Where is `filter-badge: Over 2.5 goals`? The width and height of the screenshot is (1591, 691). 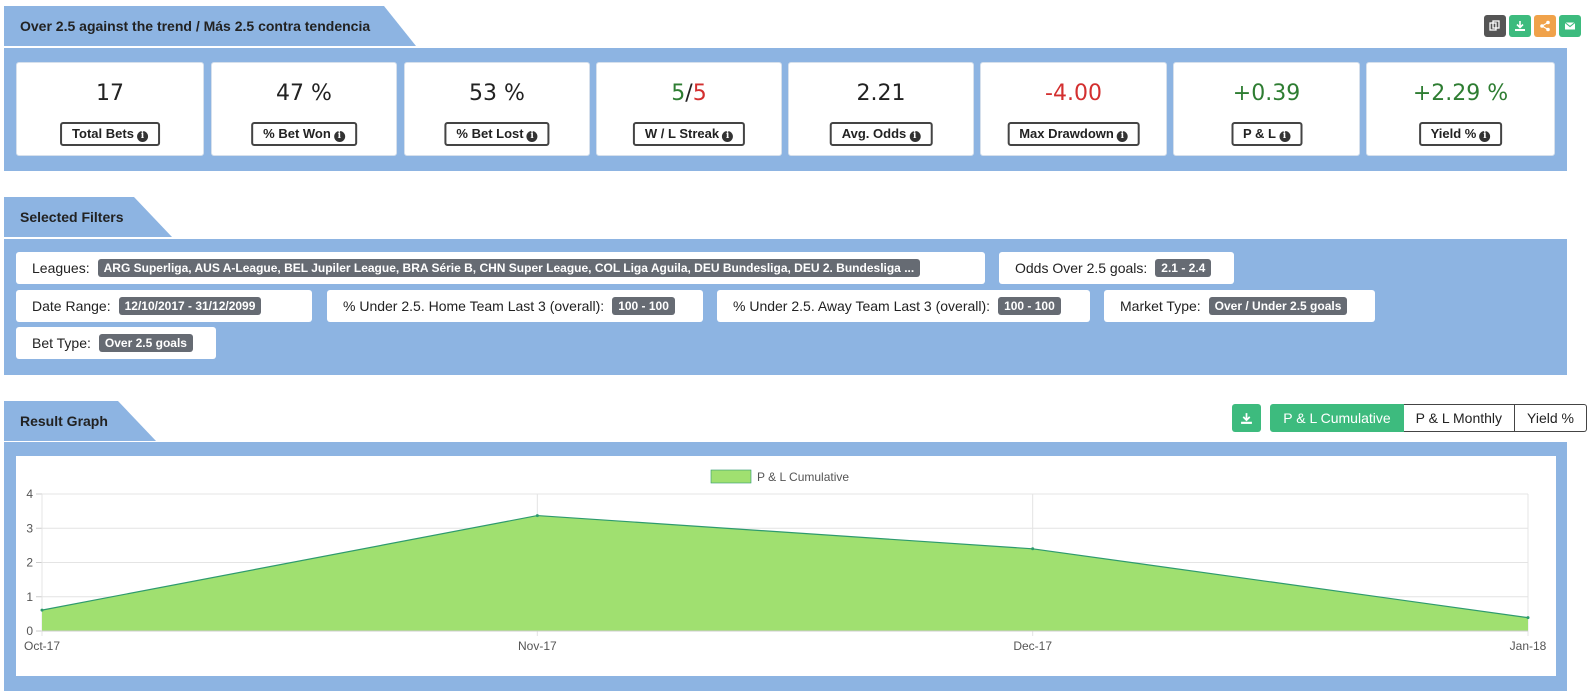 filter-badge: Over 2.5 goals is located at coordinates (145, 343).